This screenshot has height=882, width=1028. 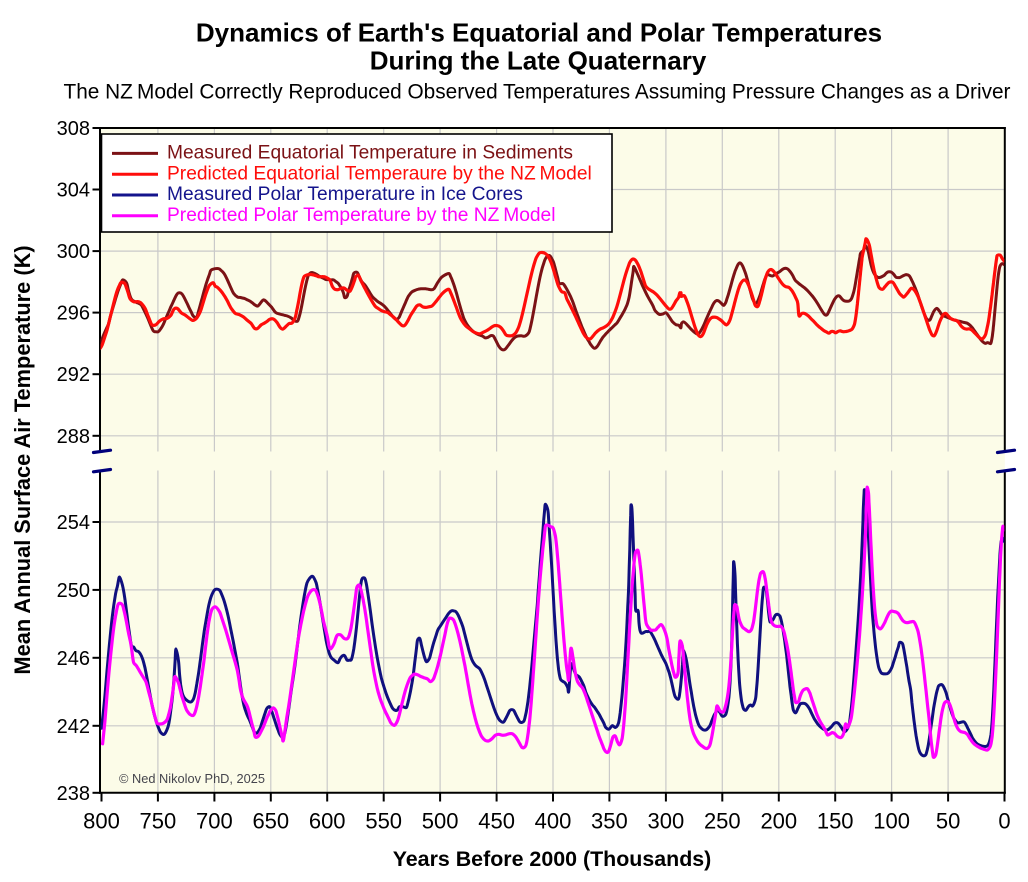 I want to click on svg-text:Mean Annual Surface Air Temper: Mean Annual Surface Air Temperature (K), so click(x=22, y=459).